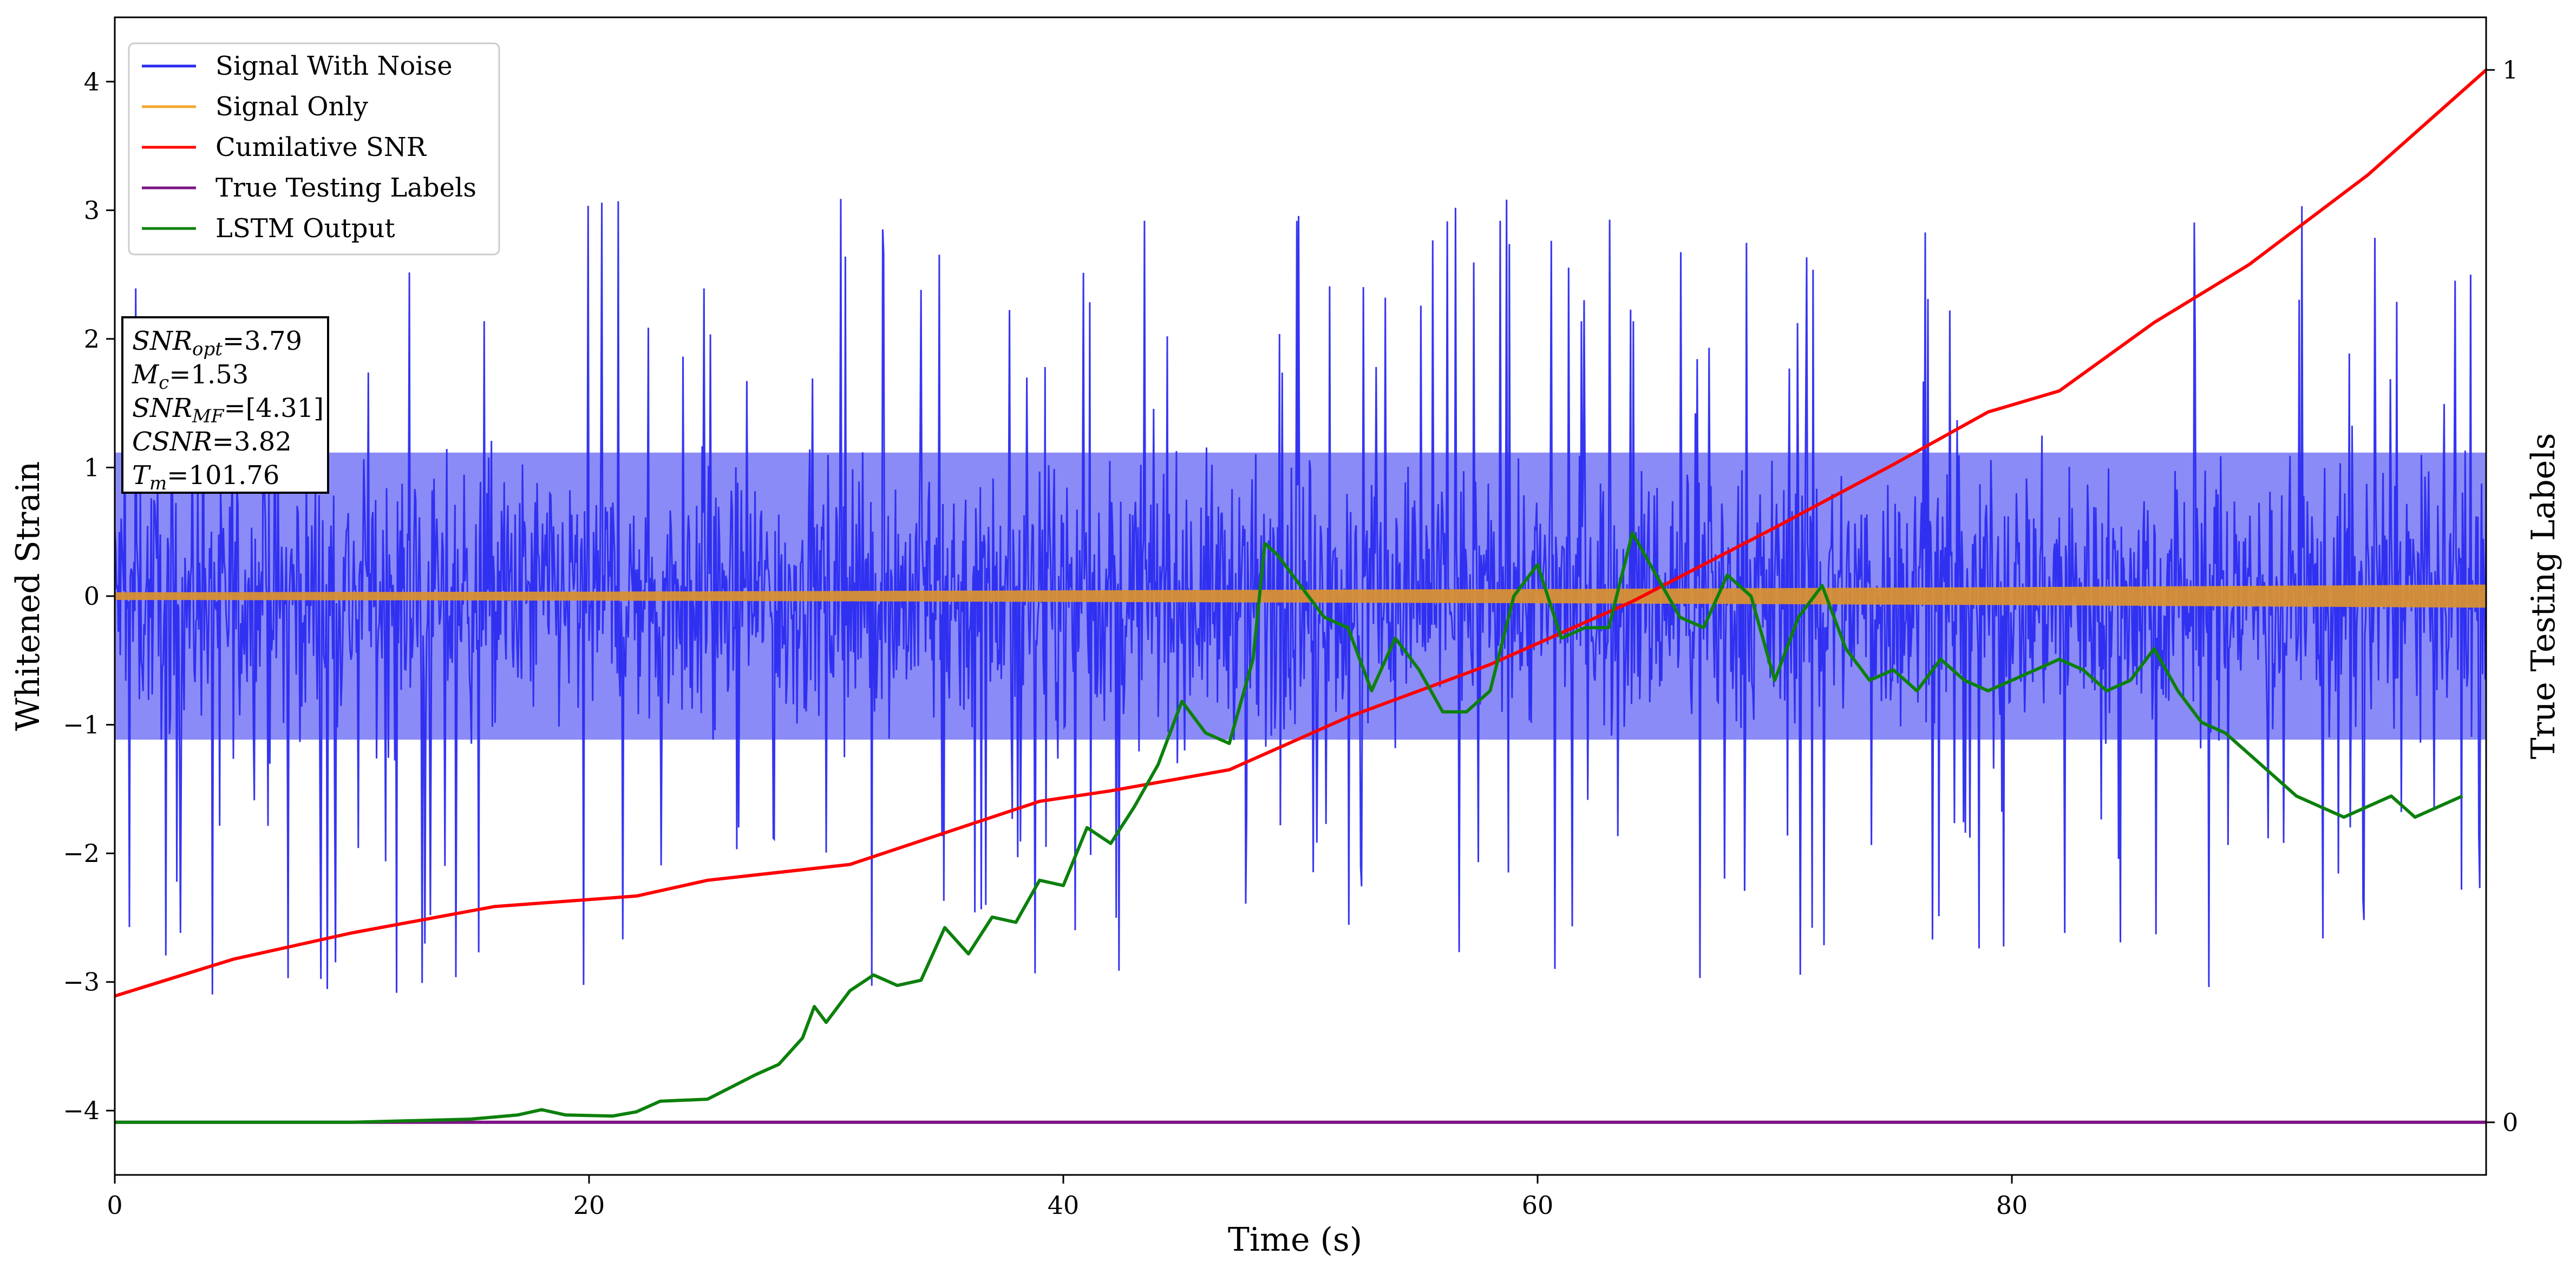  Describe the element at coordinates (305, 228) in the screenshot. I see `legend-label: LSTM Output` at that location.